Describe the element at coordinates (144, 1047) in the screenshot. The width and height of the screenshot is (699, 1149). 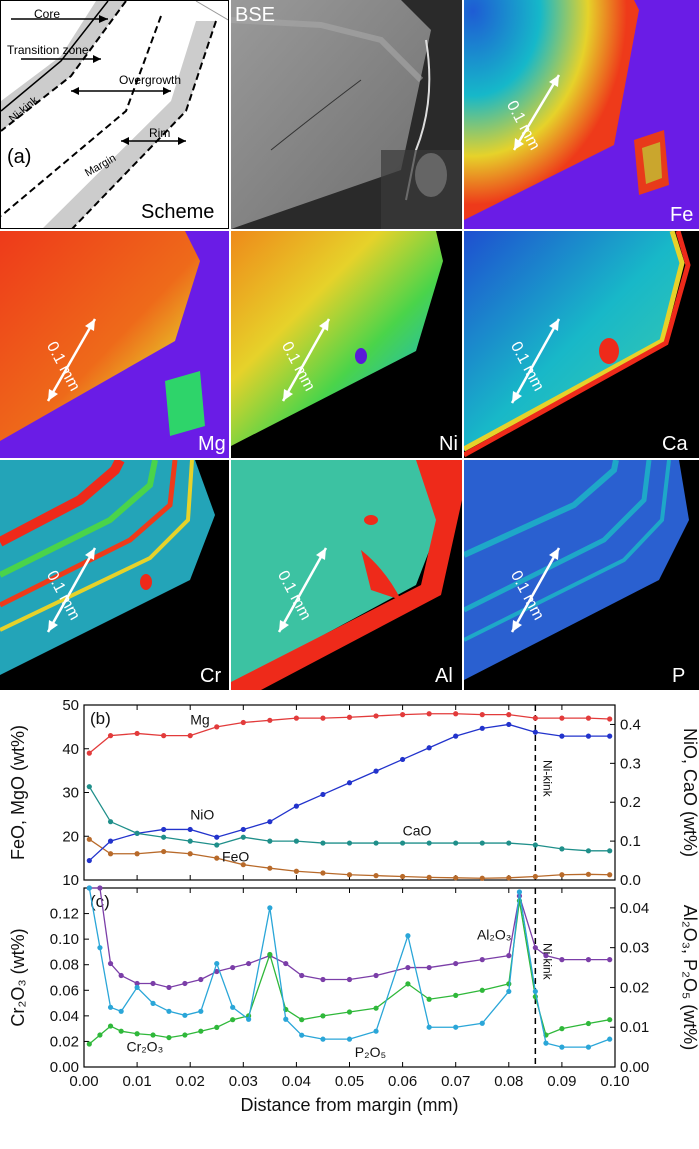
I see `series-label-1-1: Cr₂O₃` at that location.